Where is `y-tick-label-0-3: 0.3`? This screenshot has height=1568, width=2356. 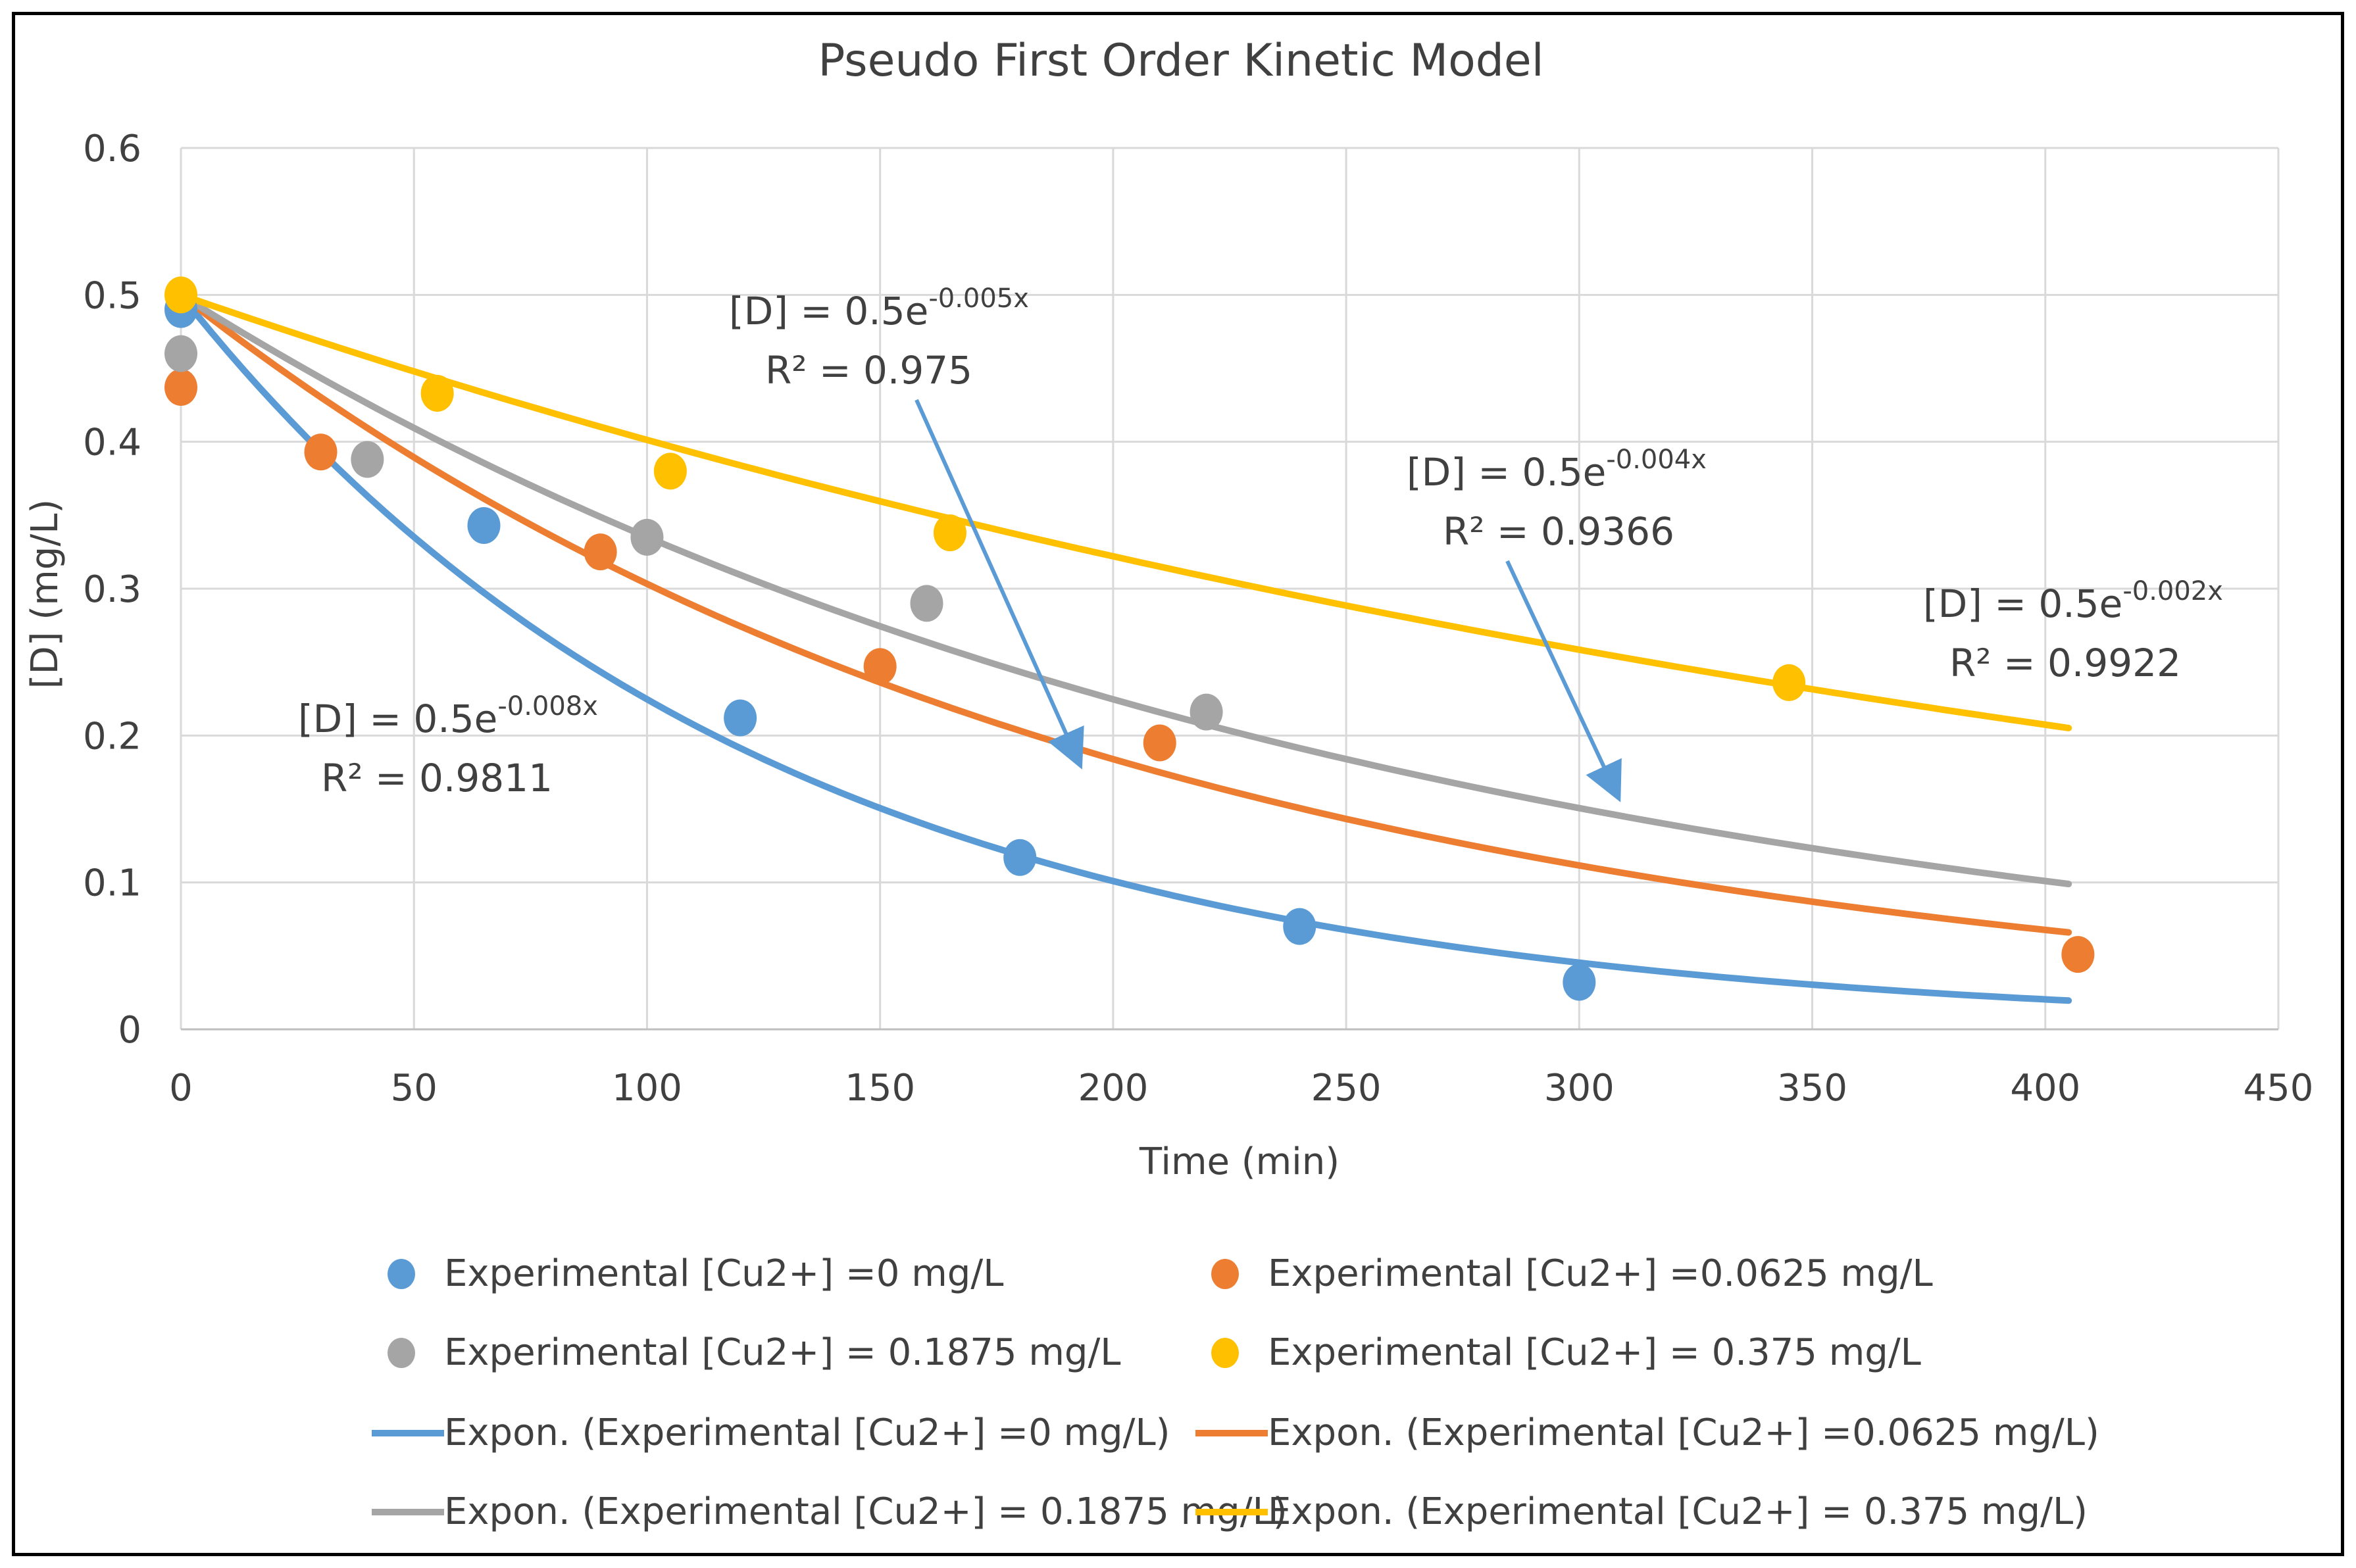 y-tick-label-0-3: 0.3 is located at coordinates (112, 589).